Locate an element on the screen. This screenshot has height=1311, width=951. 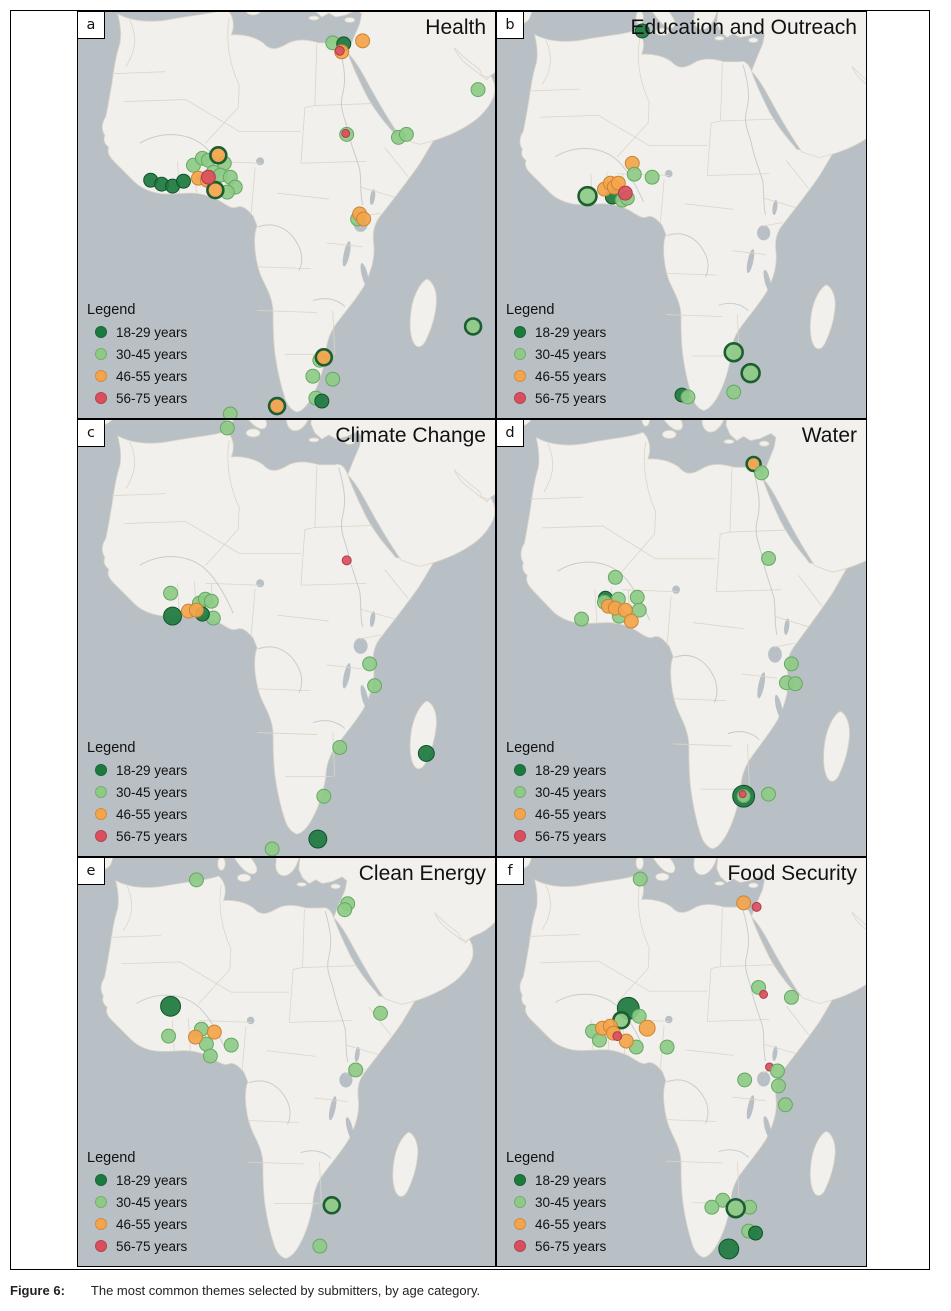
panel-title-a: Health is located at coordinates (455, 27).